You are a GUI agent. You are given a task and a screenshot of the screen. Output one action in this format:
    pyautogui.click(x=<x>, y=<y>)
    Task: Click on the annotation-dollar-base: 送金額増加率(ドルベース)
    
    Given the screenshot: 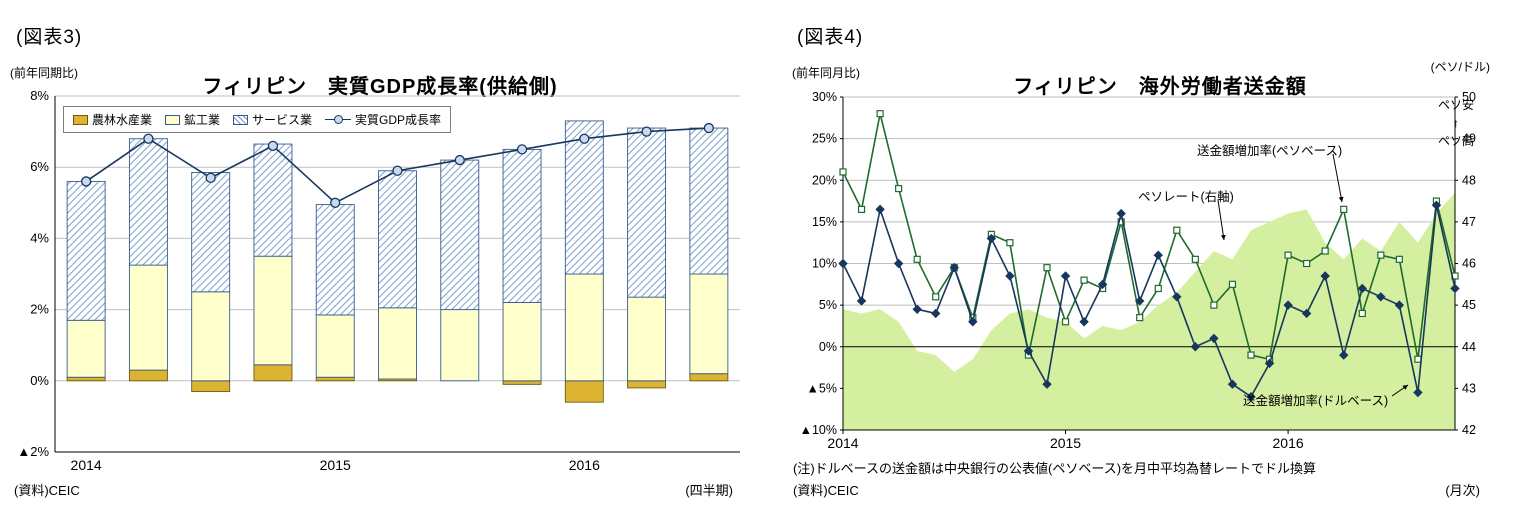 What is the action you would take?
    pyautogui.click(x=1316, y=401)
    